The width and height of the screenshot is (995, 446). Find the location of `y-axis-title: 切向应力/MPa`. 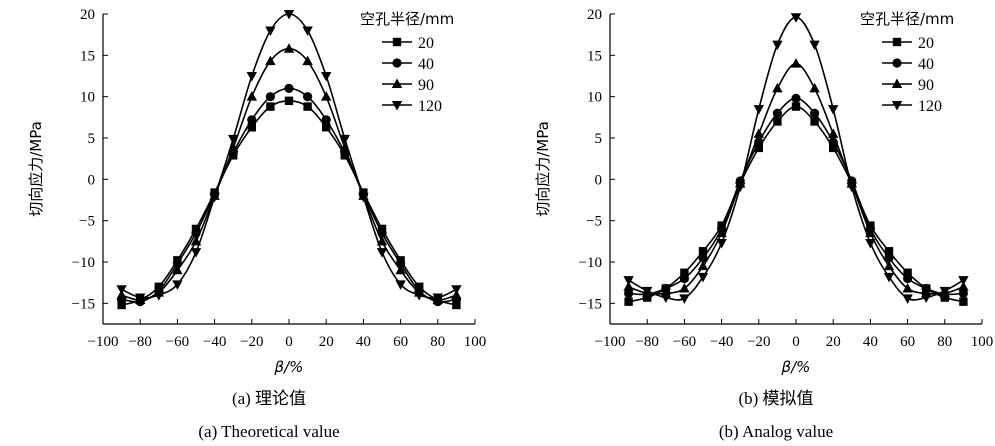

y-axis-title: 切向应力/MPa is located at coordinates (36, 169).